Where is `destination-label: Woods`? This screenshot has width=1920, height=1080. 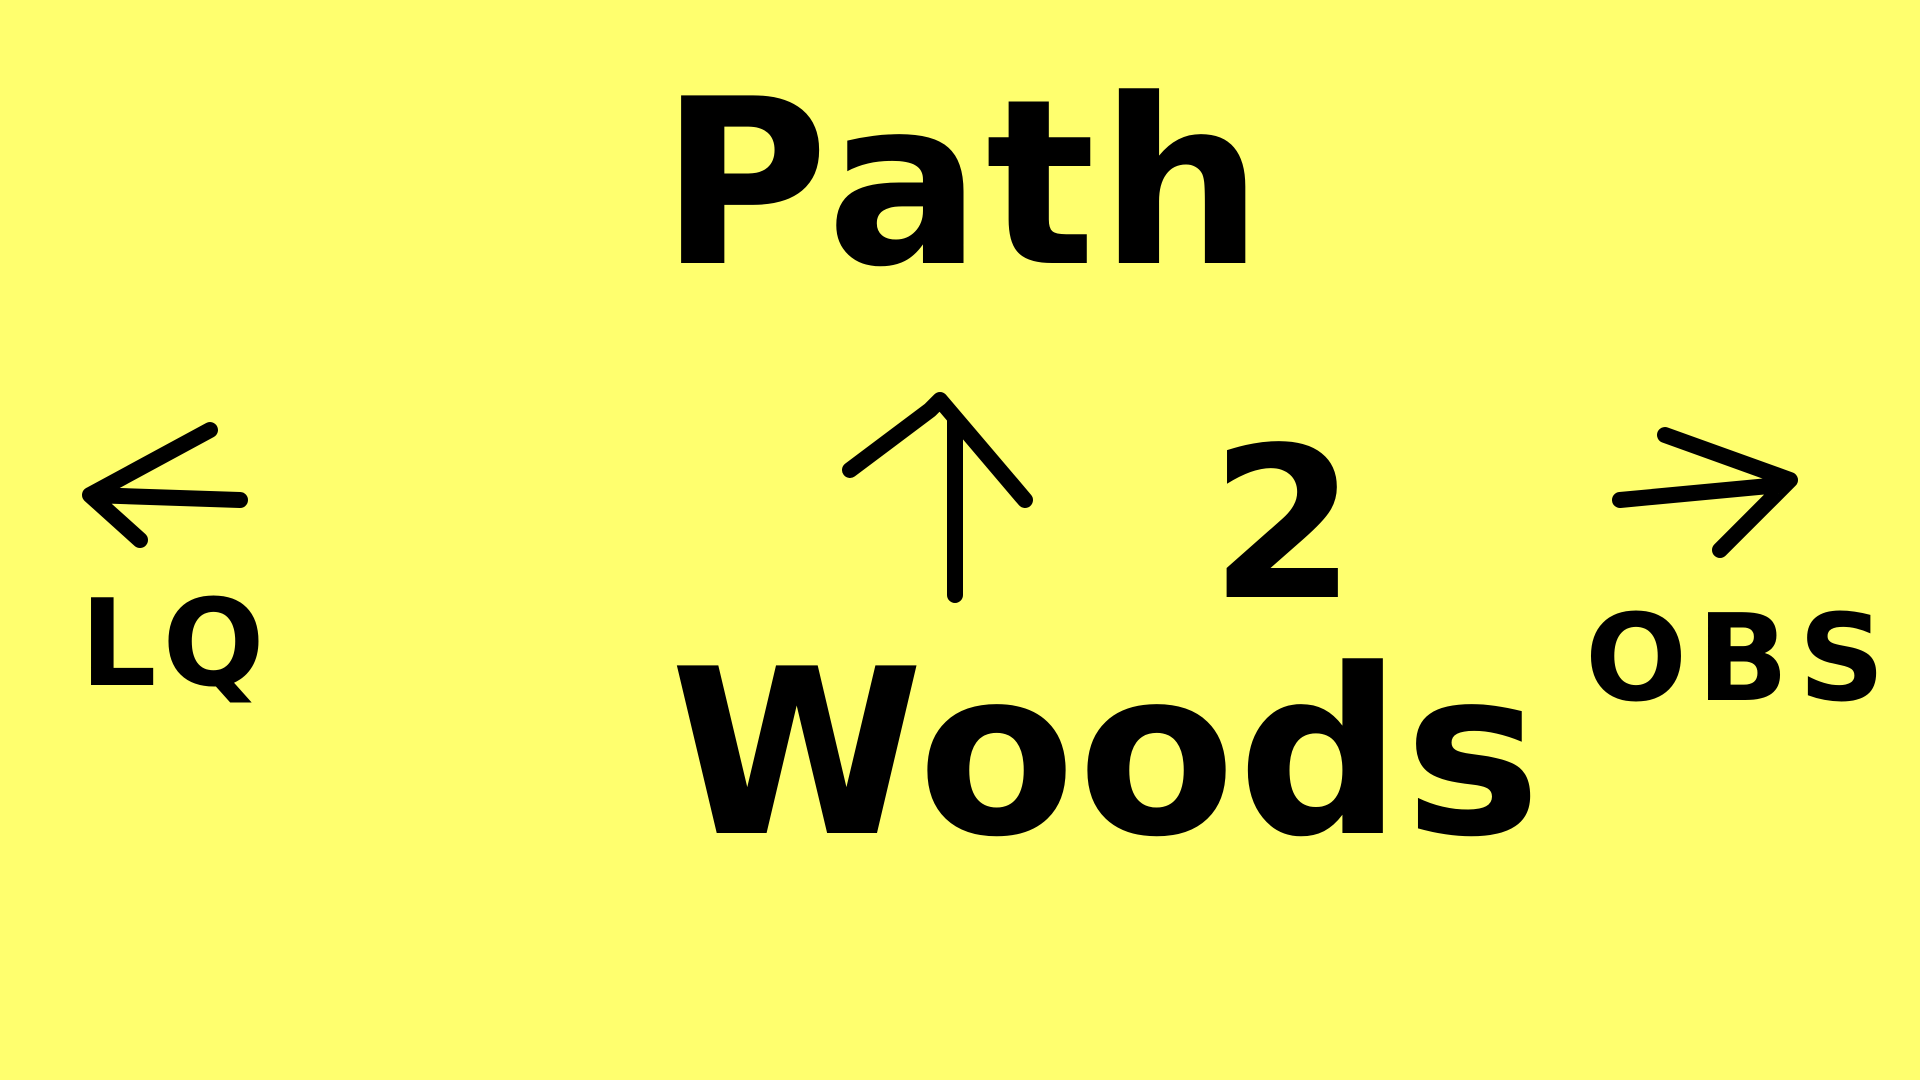 destination-label: Woods is located at coordinates (1107, 754).